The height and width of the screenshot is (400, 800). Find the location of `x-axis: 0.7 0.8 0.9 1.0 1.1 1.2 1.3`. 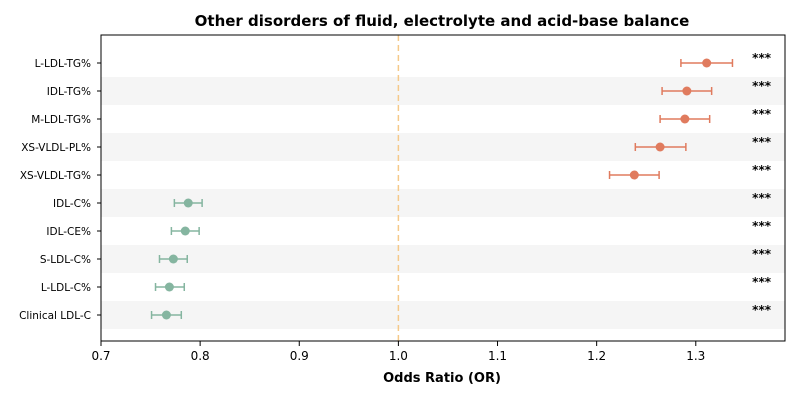

x-axis: 0.7 0.8 0.9 1.0 1.1 1.2 1.3 is located at coordinates (398, 352).